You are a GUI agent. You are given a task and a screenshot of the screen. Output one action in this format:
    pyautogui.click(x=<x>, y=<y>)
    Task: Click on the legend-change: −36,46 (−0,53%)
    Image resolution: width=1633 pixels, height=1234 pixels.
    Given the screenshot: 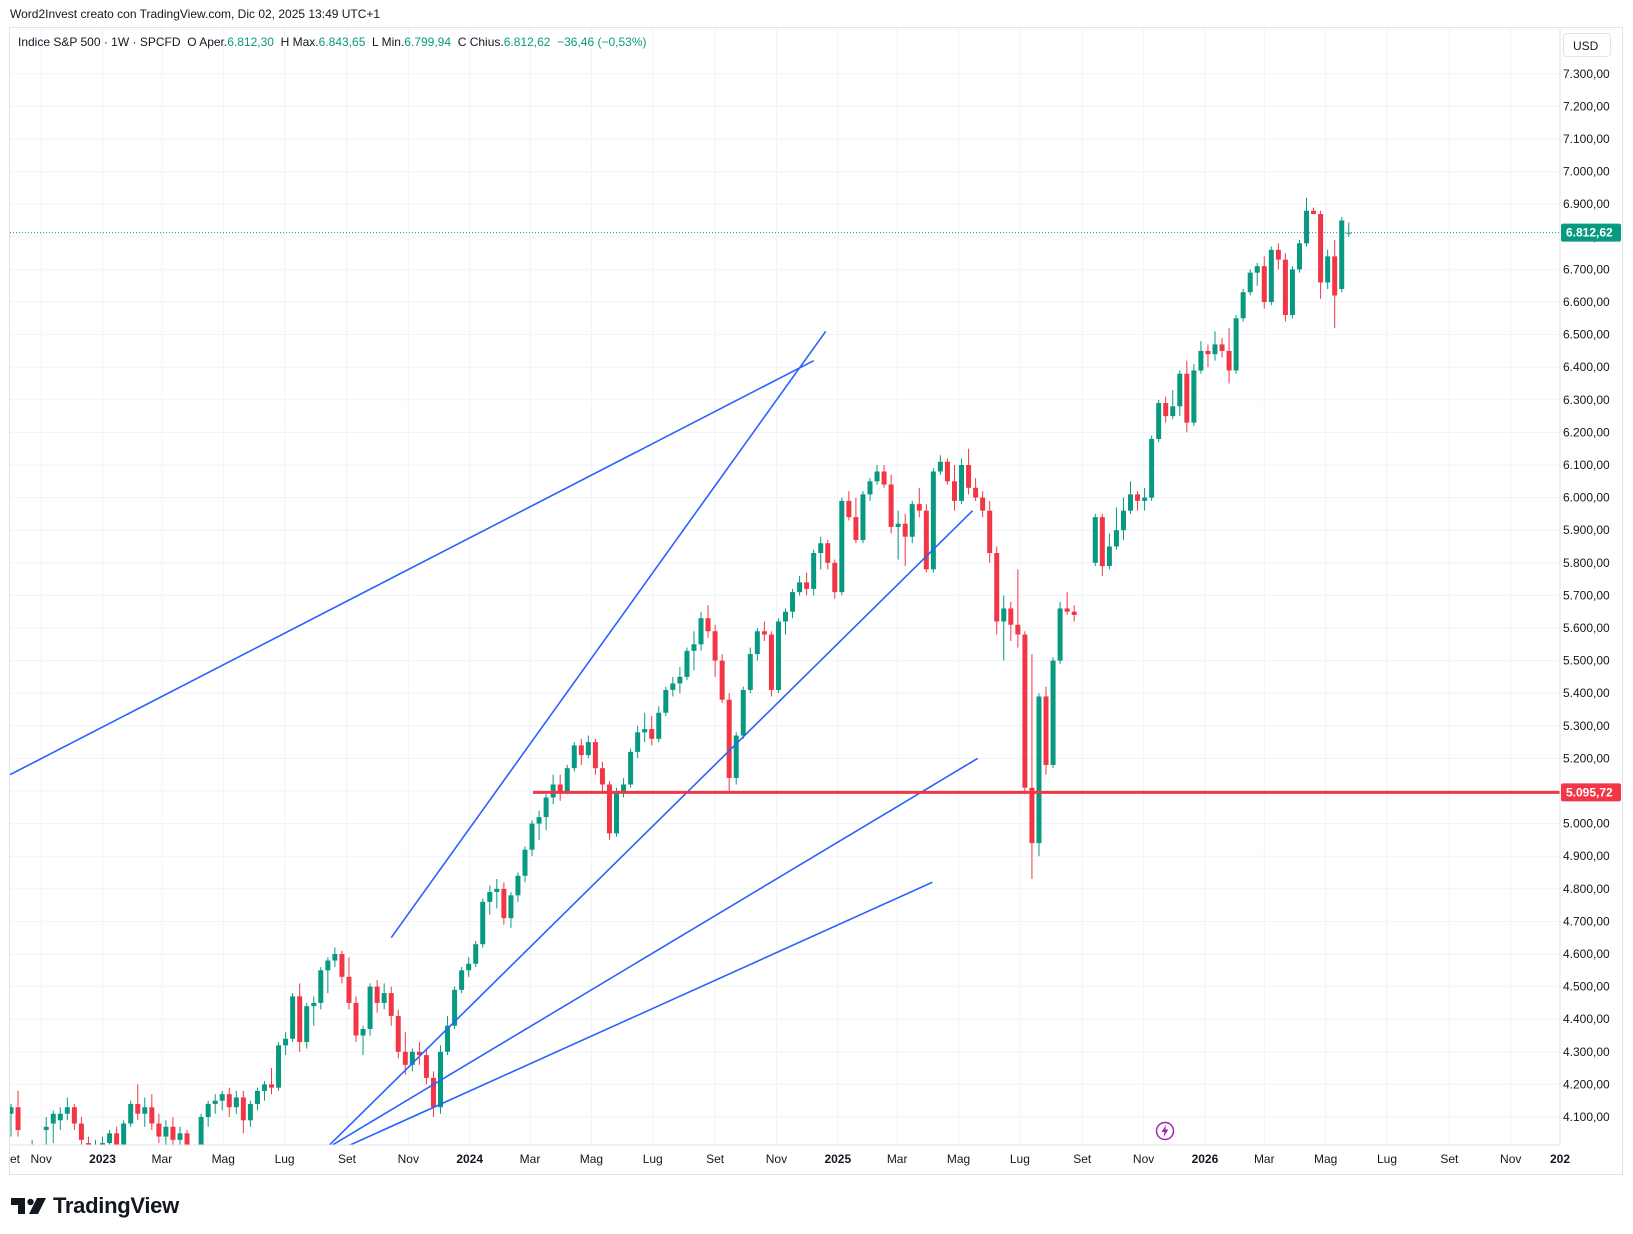 What is the action you would take?
    pyautogui.click(x=602, y=42)
    